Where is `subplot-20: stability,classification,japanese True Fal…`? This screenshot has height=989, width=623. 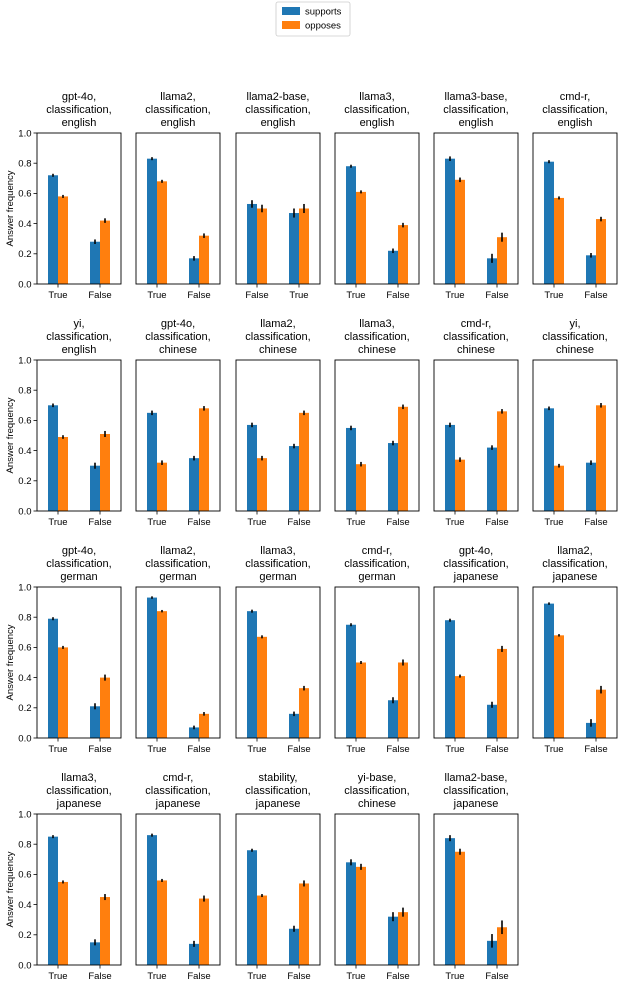
subplot-20: stability,classification,japanese True Fal… is located at coordinates (278, 877).